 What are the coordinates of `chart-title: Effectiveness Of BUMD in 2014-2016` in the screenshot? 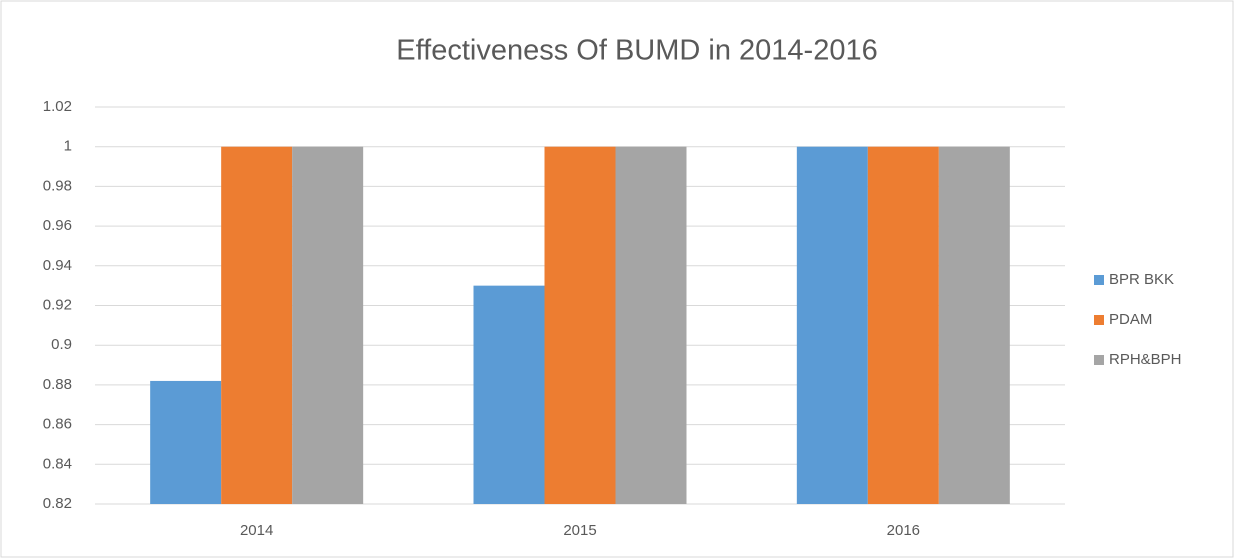 It's located at (636, 51).